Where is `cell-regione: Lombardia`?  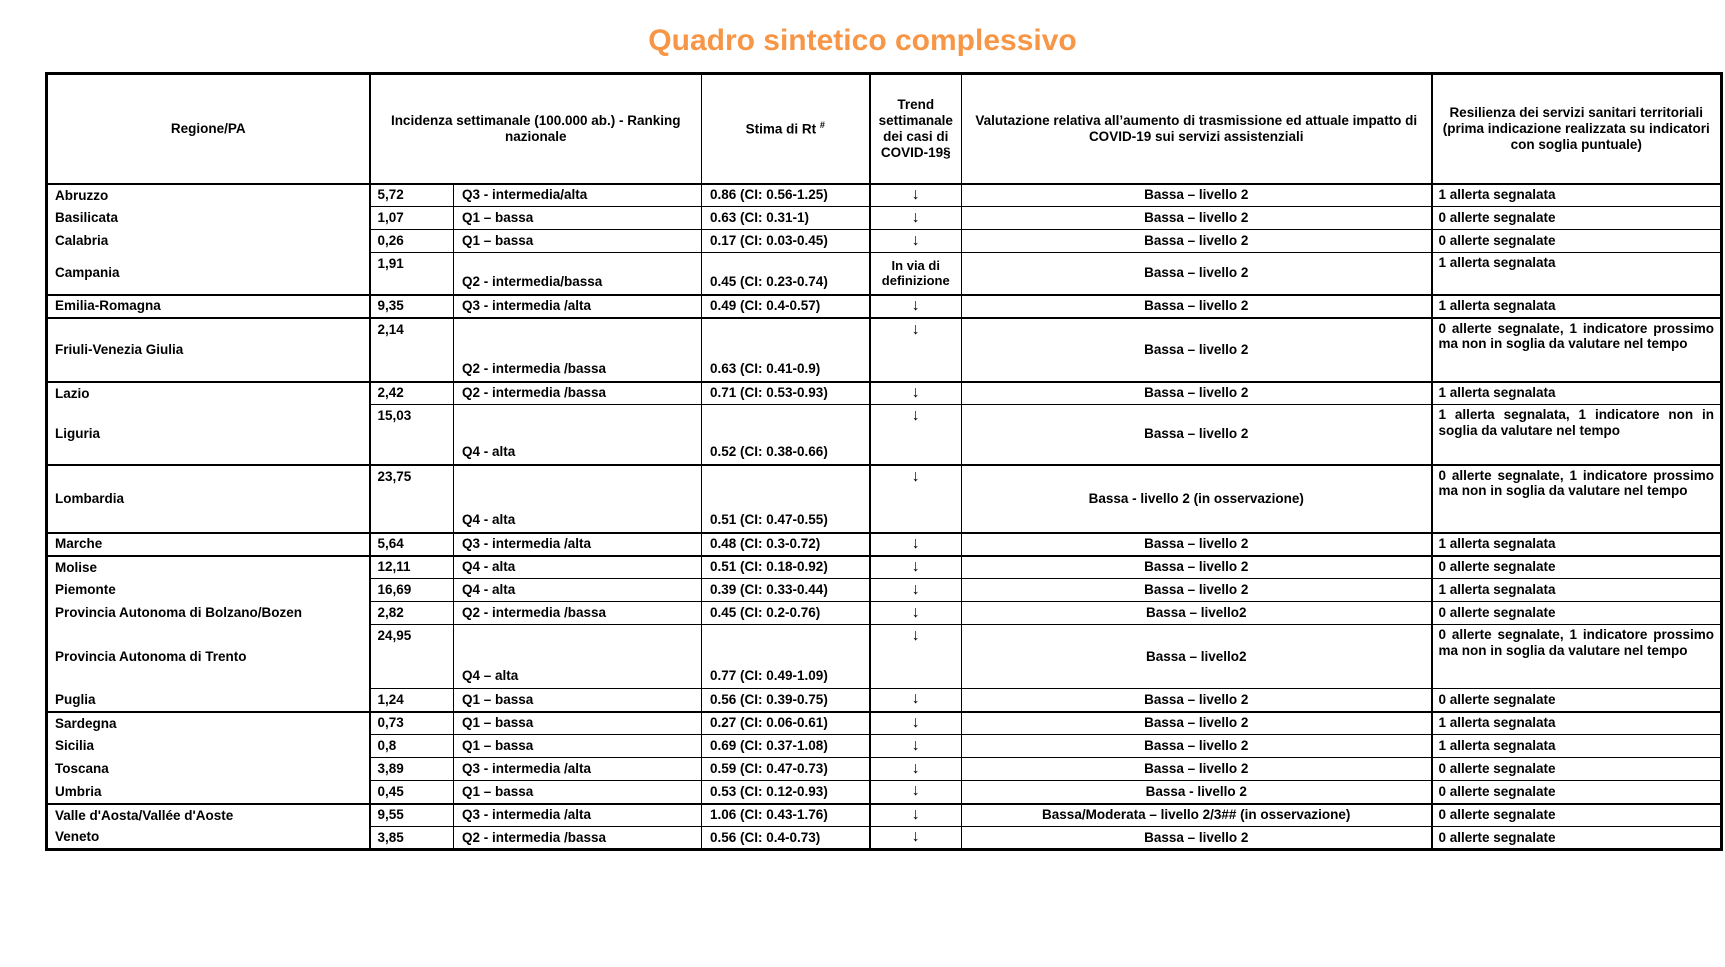 cell-regione: Lombardia is located at coordinates (208, 498).